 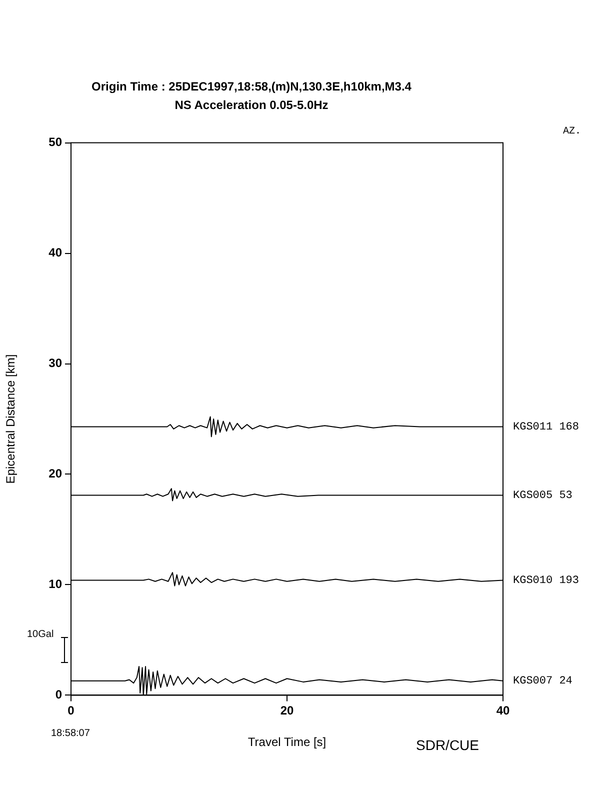 I want to click on series-label: KGS011 168, so click(x=546, y=428).